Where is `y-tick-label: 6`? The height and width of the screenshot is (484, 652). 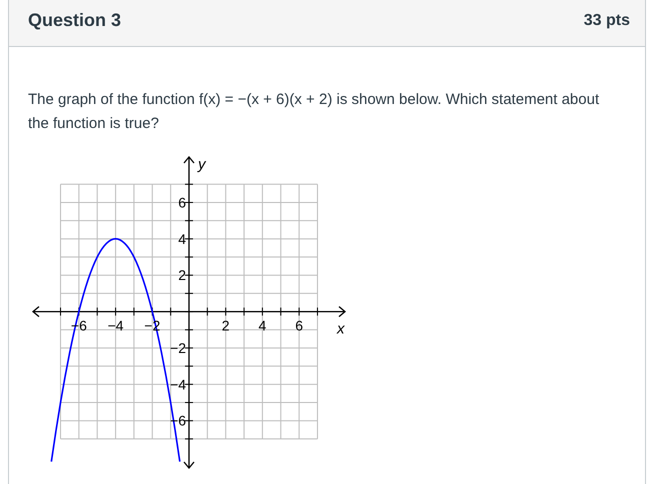
y-tick-label: 6 is located at coordinates (182, 202).